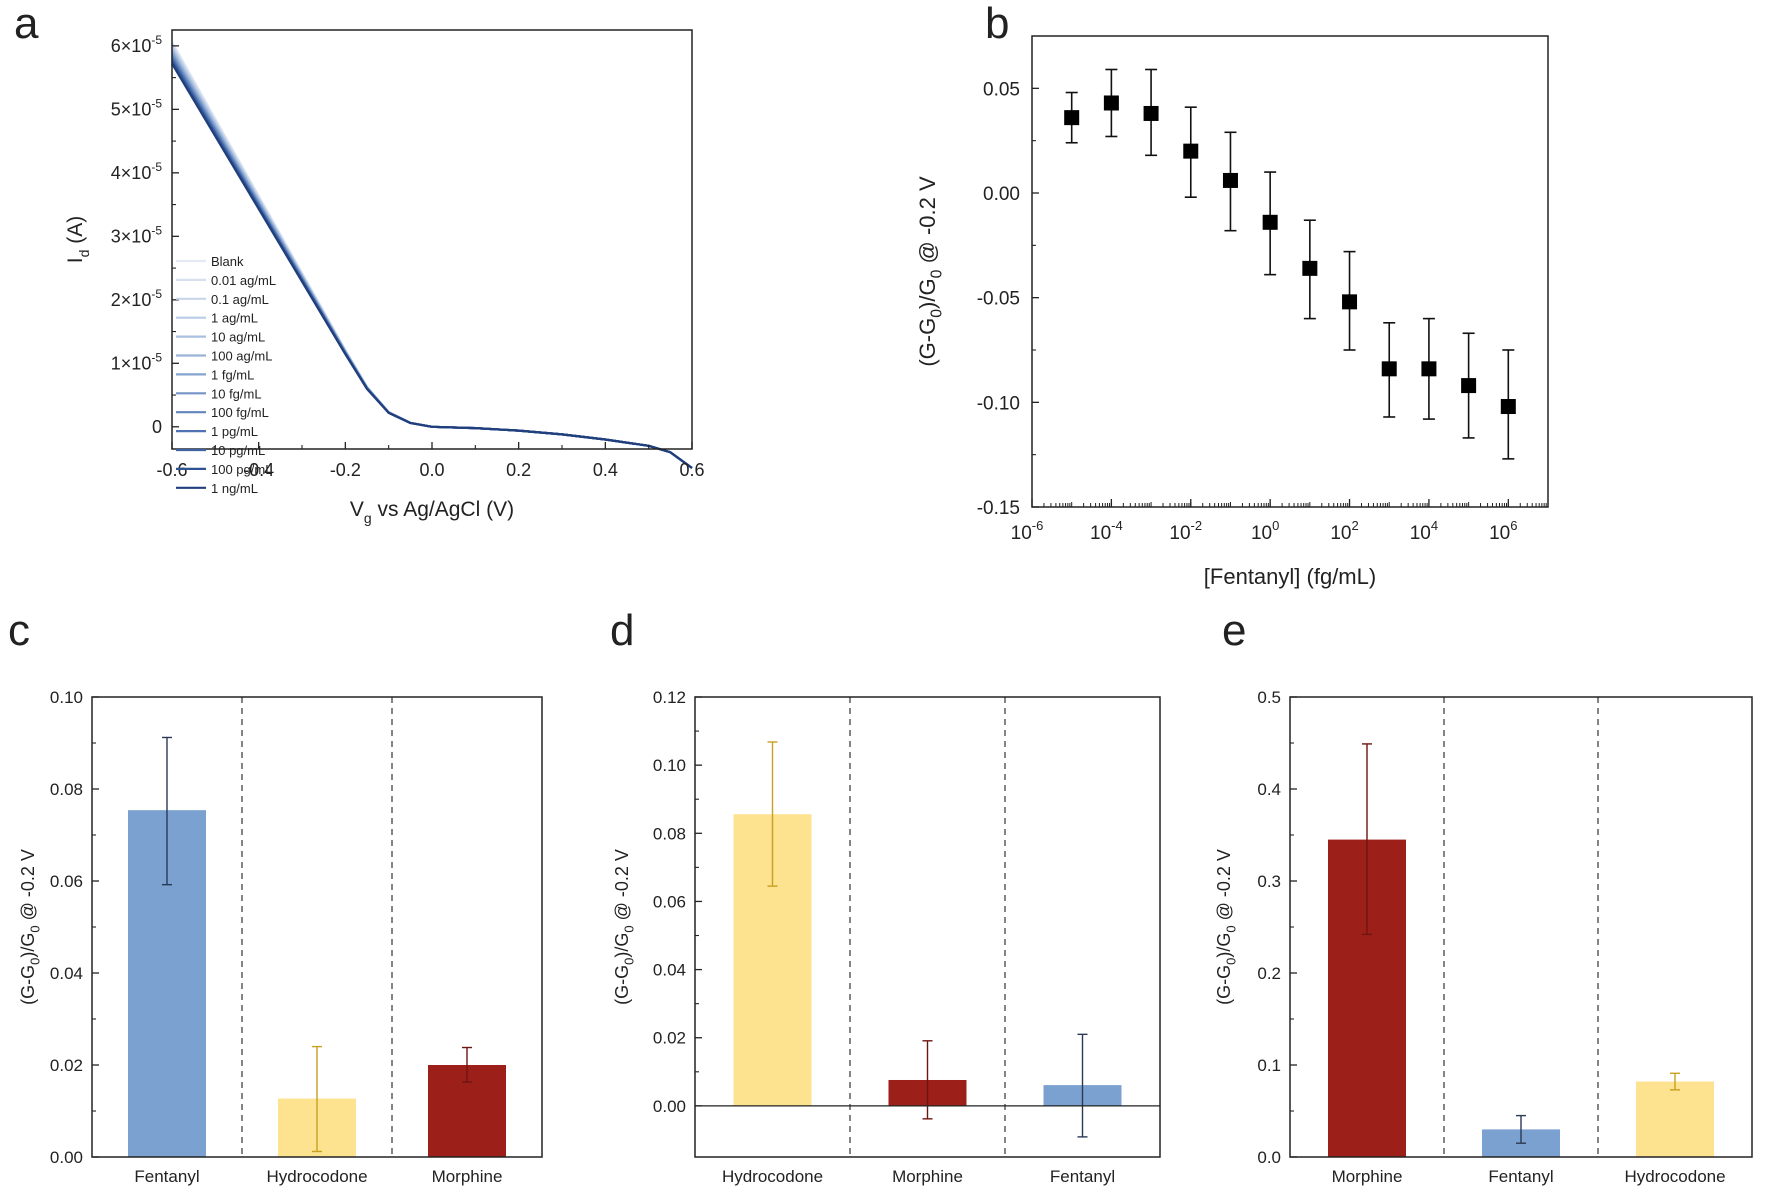 This screenshot has width=1772, height=1189. Describe the element at coordinates (927, 927) in the screenshot. I see `plot-frame` at that location.